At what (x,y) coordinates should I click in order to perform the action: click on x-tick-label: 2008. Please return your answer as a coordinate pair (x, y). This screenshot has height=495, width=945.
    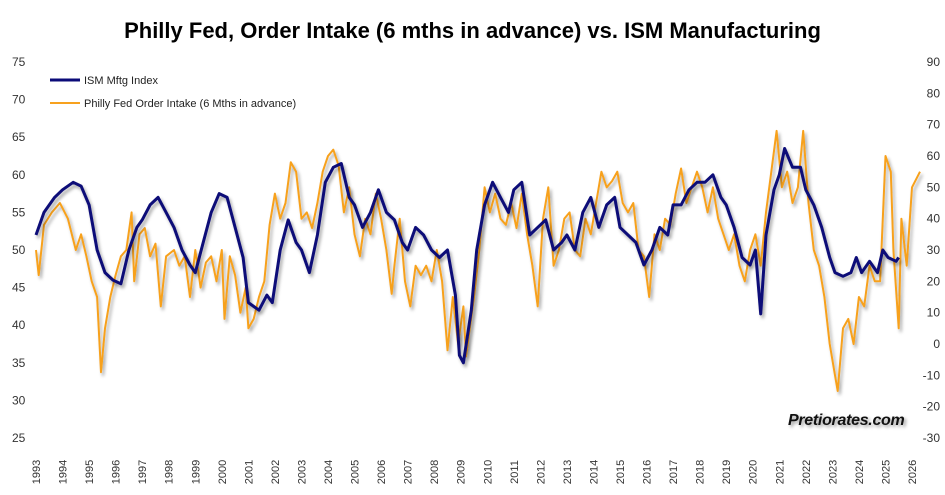
    Looking at the image, I should click on (435, 472).